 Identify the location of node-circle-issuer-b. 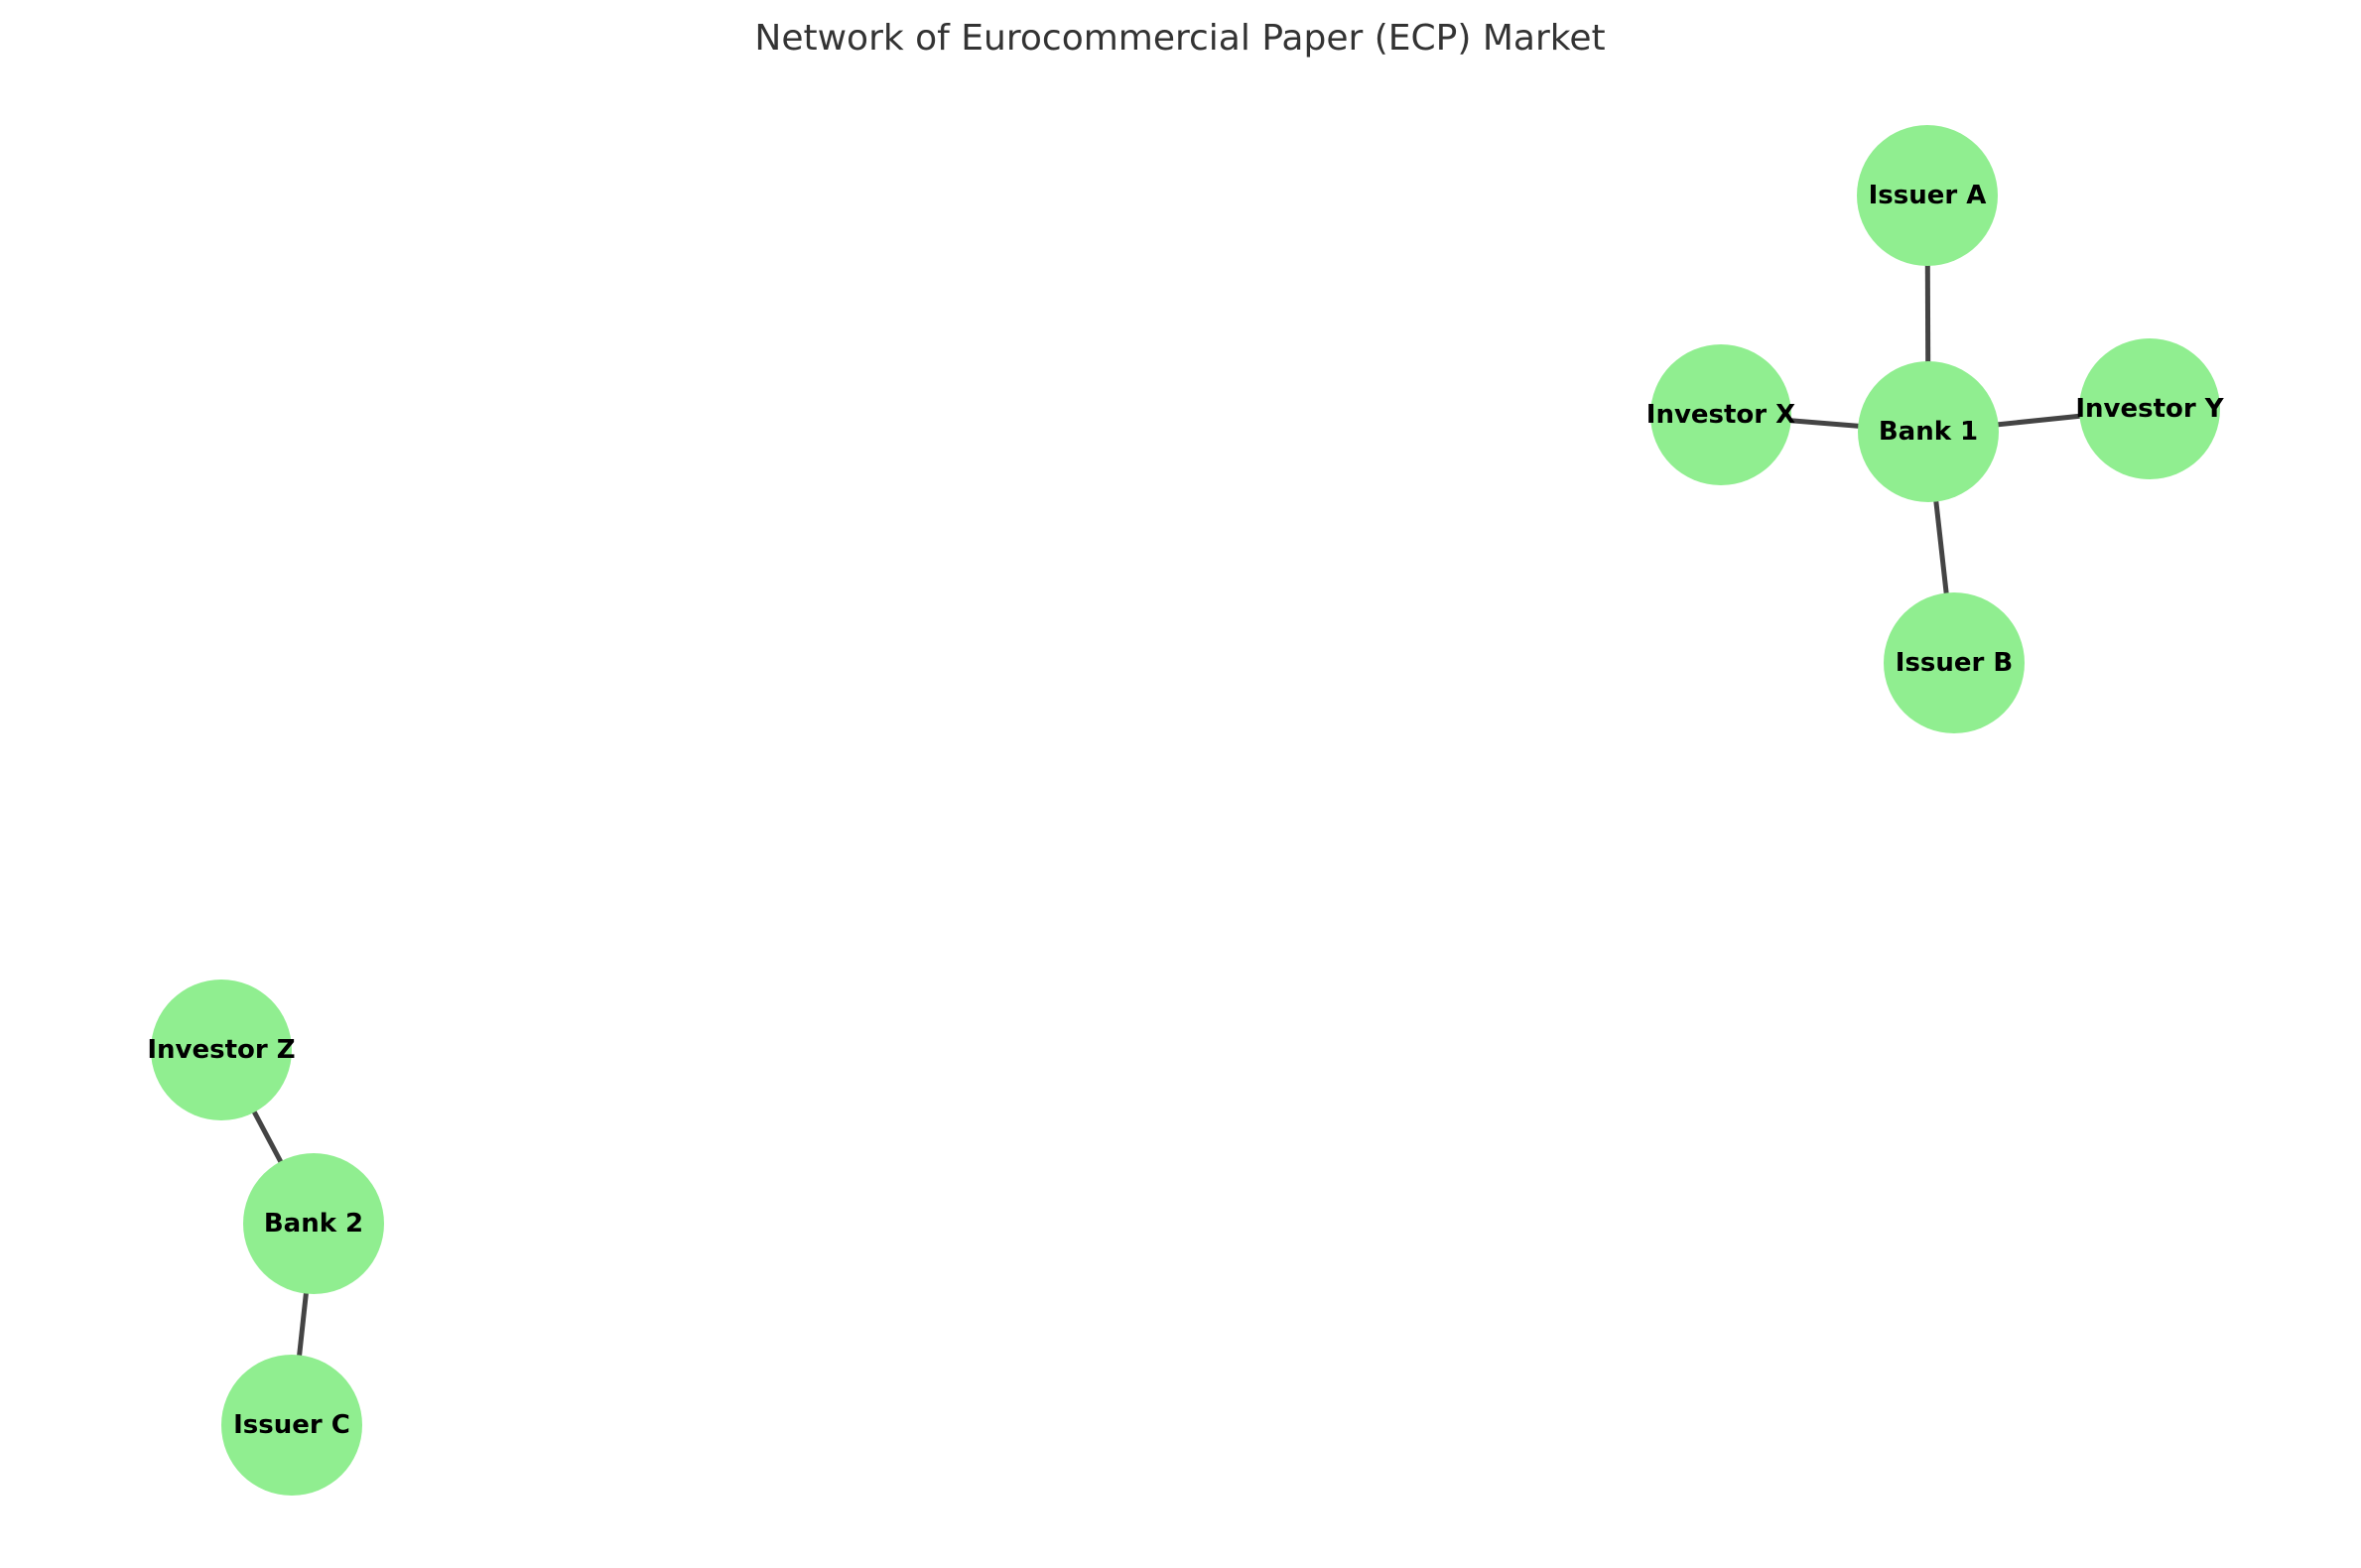
(1954, 662).